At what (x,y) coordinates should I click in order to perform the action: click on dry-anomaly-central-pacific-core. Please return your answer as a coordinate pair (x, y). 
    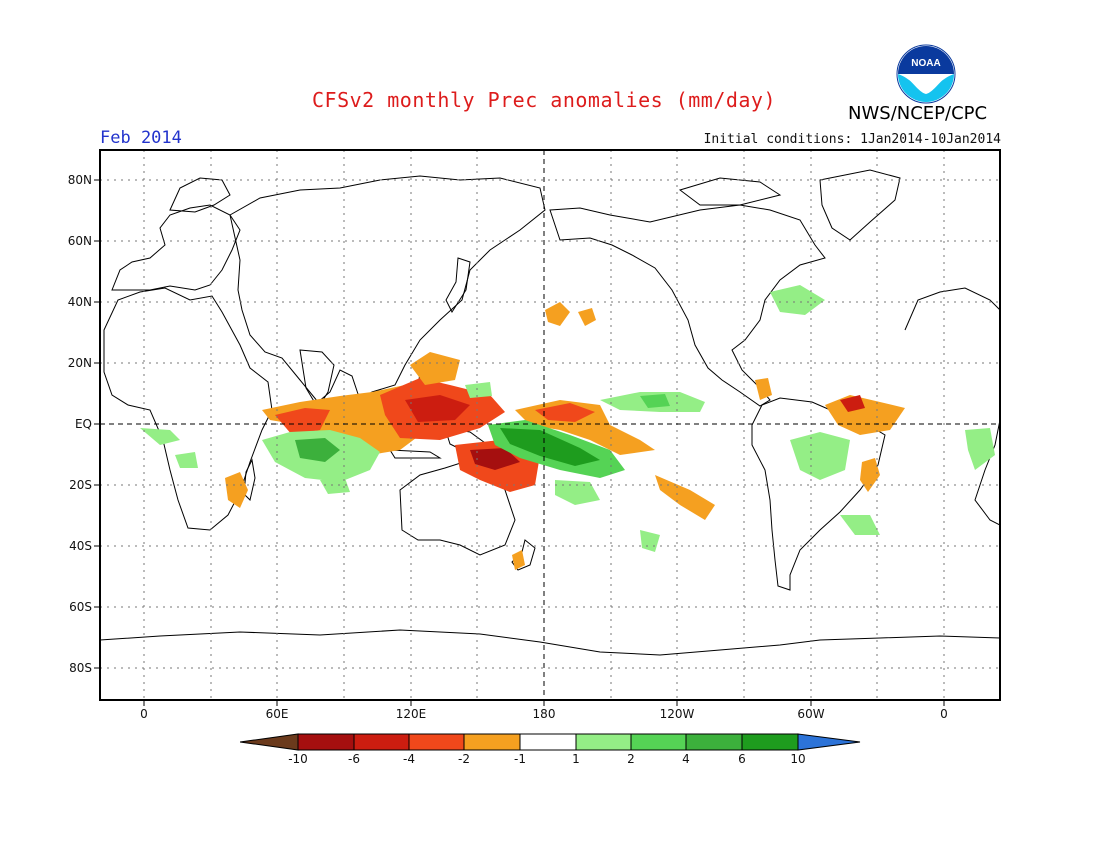
    Looking at the image, I should click on (565, 412).